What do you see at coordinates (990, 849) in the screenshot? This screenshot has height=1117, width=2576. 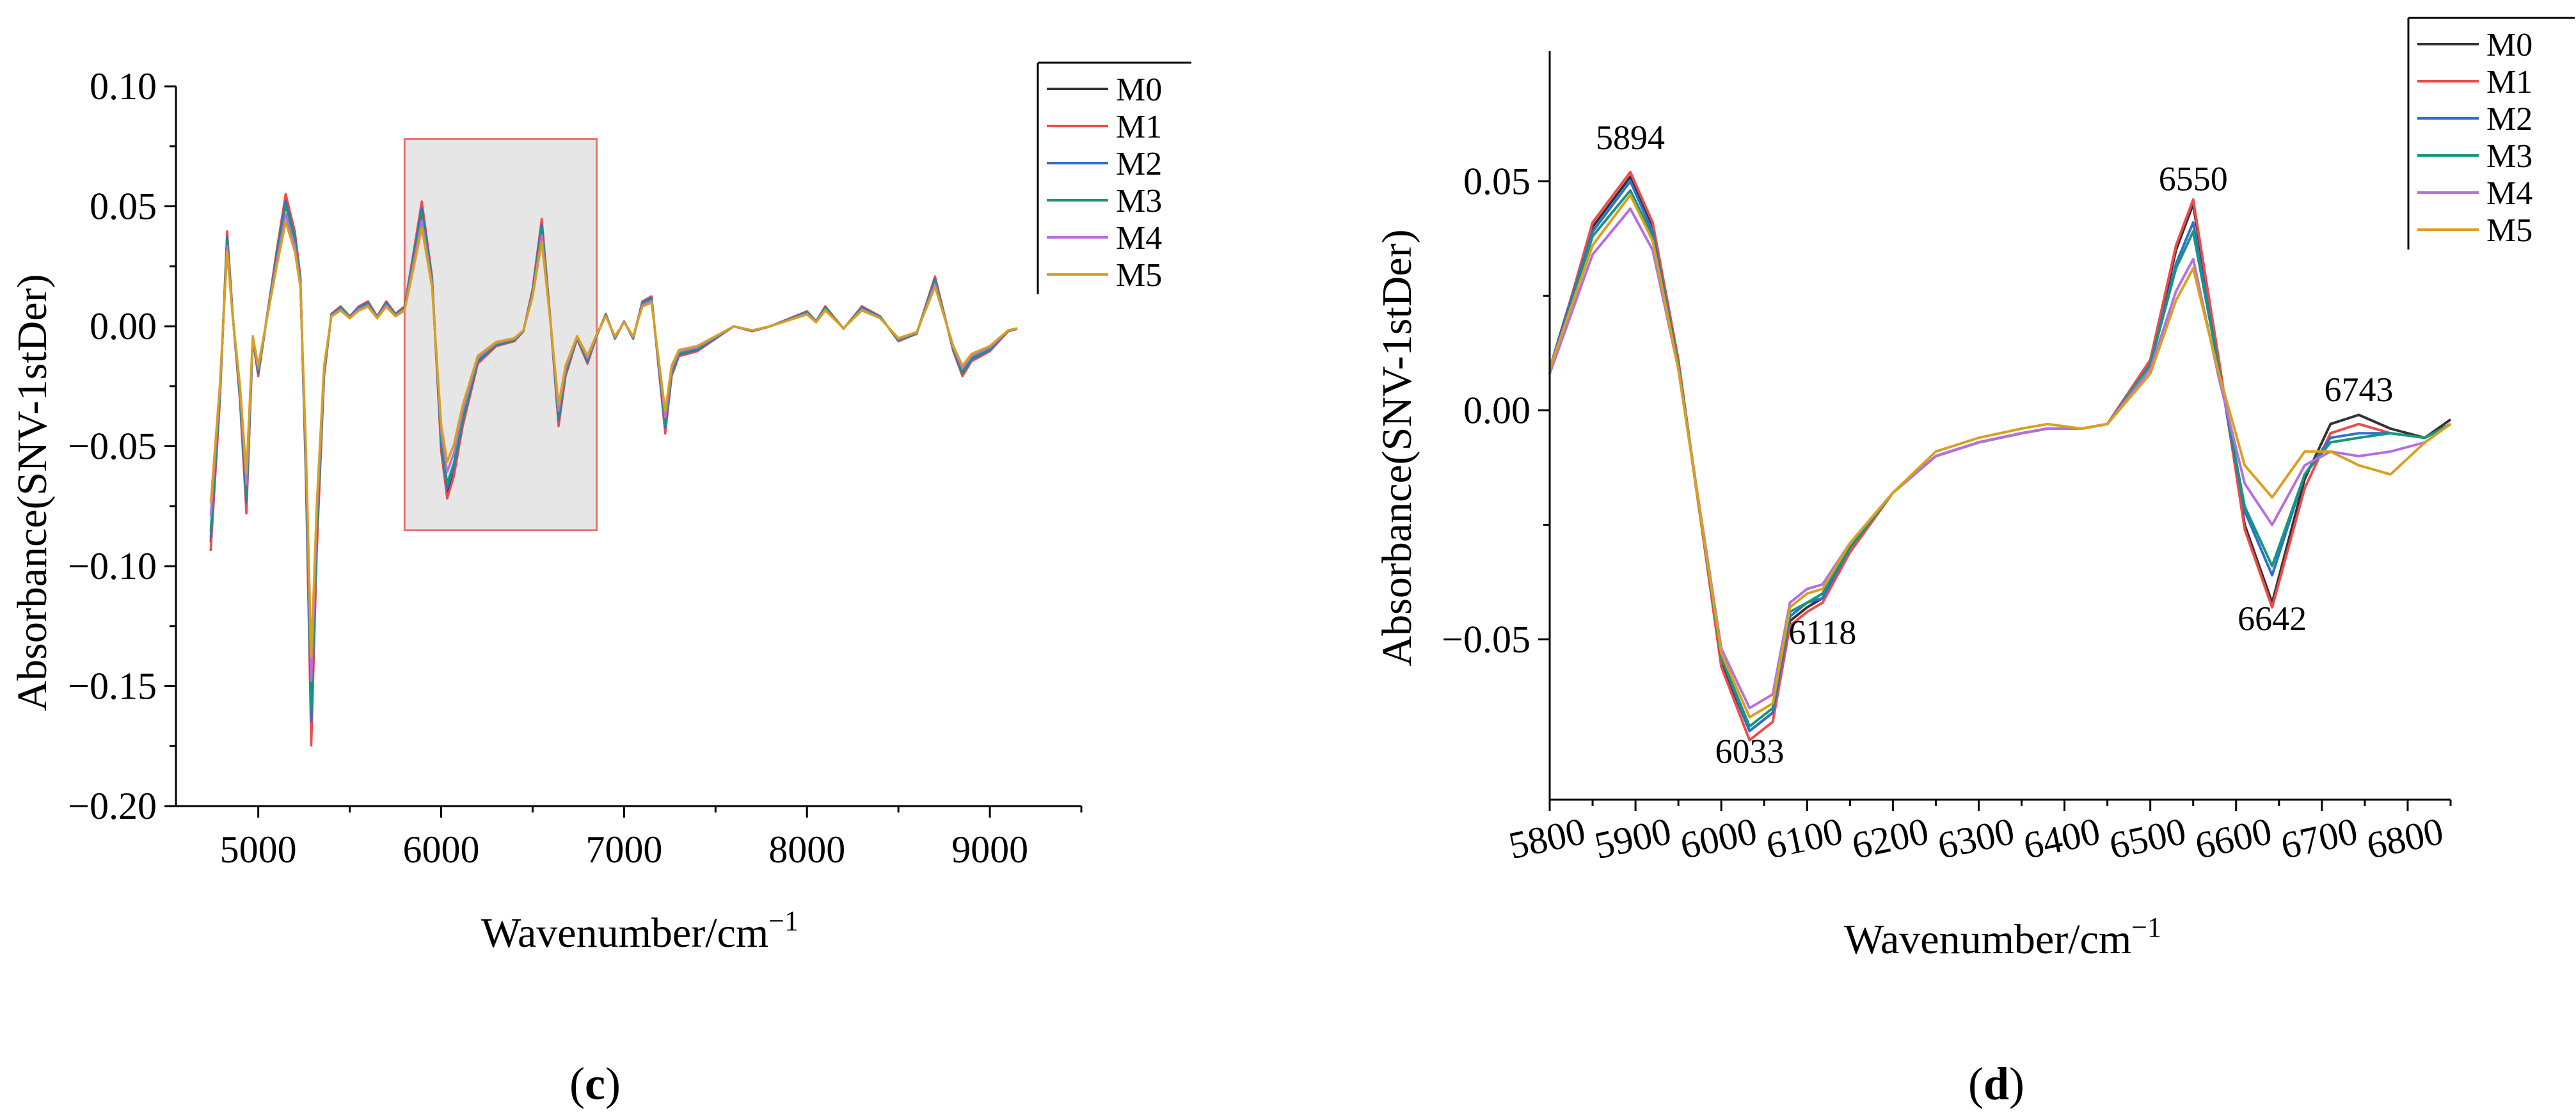 I see `x-tick-label: 9000` at bounding box center [990, 849].